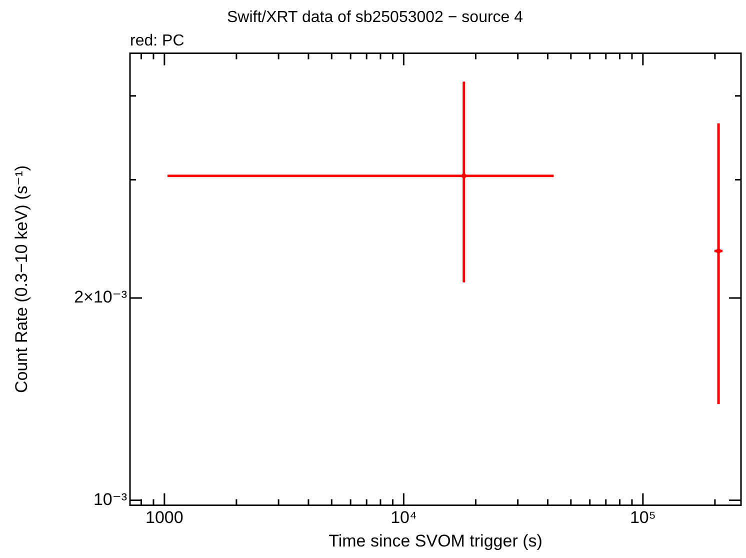  Describe the element at coordinates (375, 17) in the screenshot. I see `chart-title: Swift/XRT data of sb25053002 − source 4` at that location.